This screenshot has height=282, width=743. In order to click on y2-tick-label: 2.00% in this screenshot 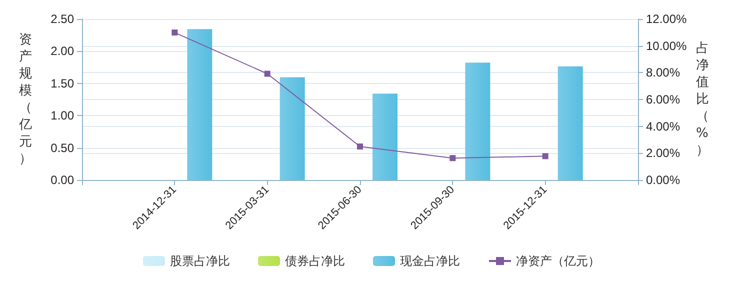, I will do `click(663, 153)`.